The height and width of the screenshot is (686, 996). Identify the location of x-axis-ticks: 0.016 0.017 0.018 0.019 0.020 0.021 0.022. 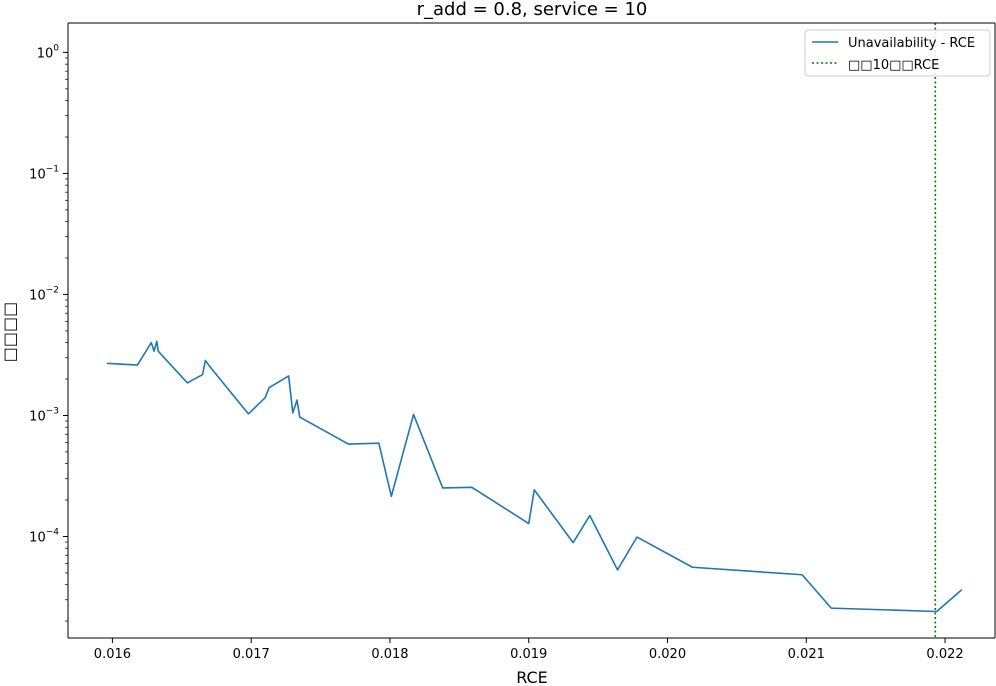
(529, 650).